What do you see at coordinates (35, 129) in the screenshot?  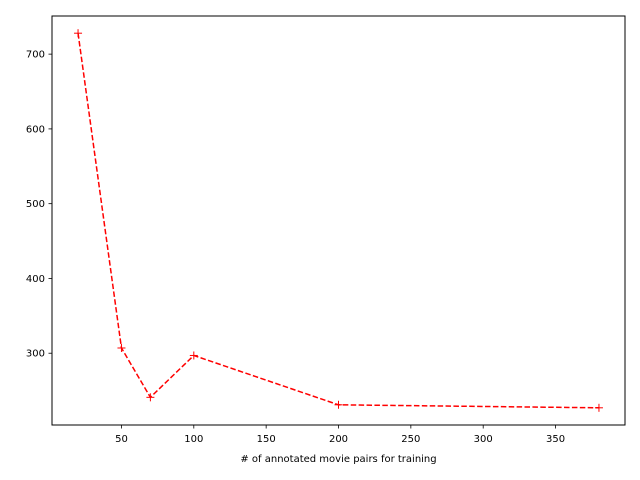 I see `y-tick-label: 600` at bounding box center [35, 129].